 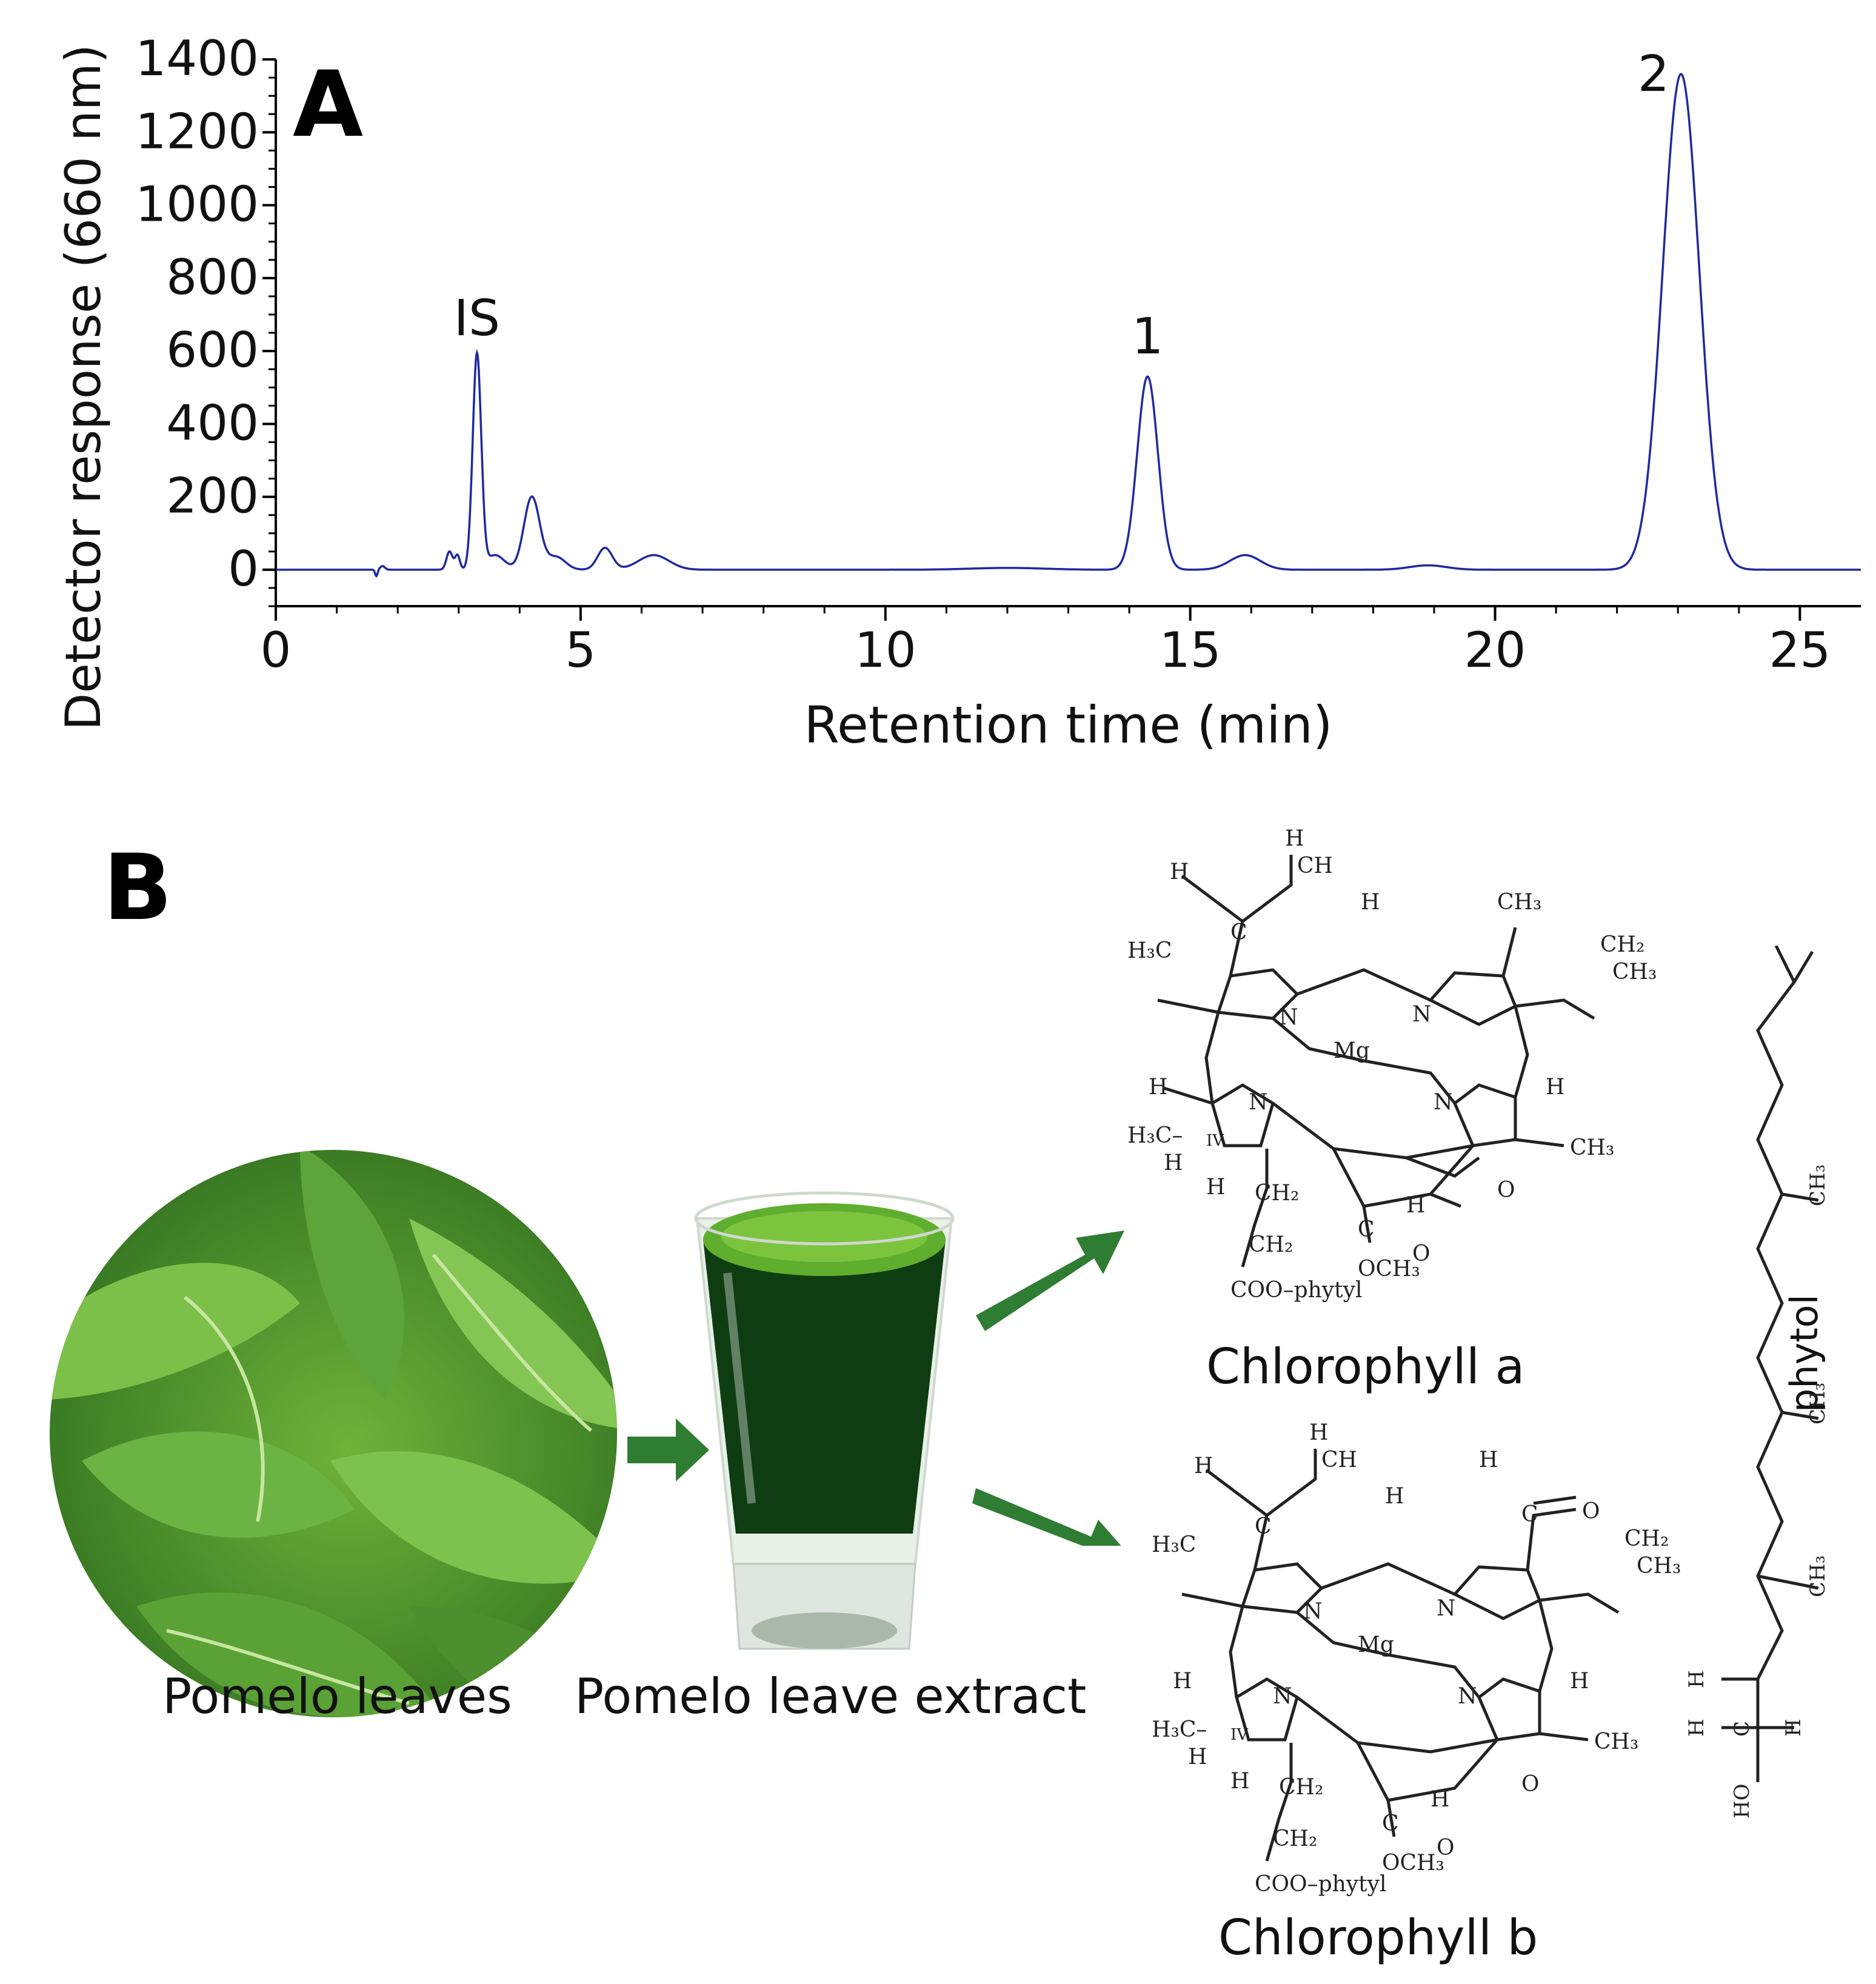 I want to click on y-tick-label-400: 400, so click(x=212, y=423).